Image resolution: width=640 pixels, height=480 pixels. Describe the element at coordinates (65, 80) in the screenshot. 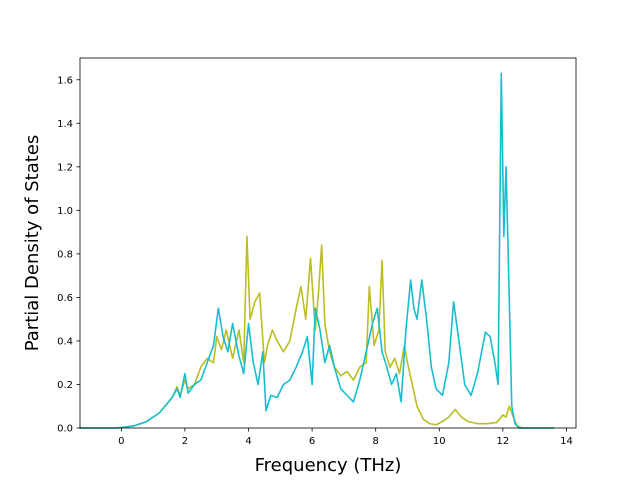

I see `y-tick-label: 1.6` at that location.